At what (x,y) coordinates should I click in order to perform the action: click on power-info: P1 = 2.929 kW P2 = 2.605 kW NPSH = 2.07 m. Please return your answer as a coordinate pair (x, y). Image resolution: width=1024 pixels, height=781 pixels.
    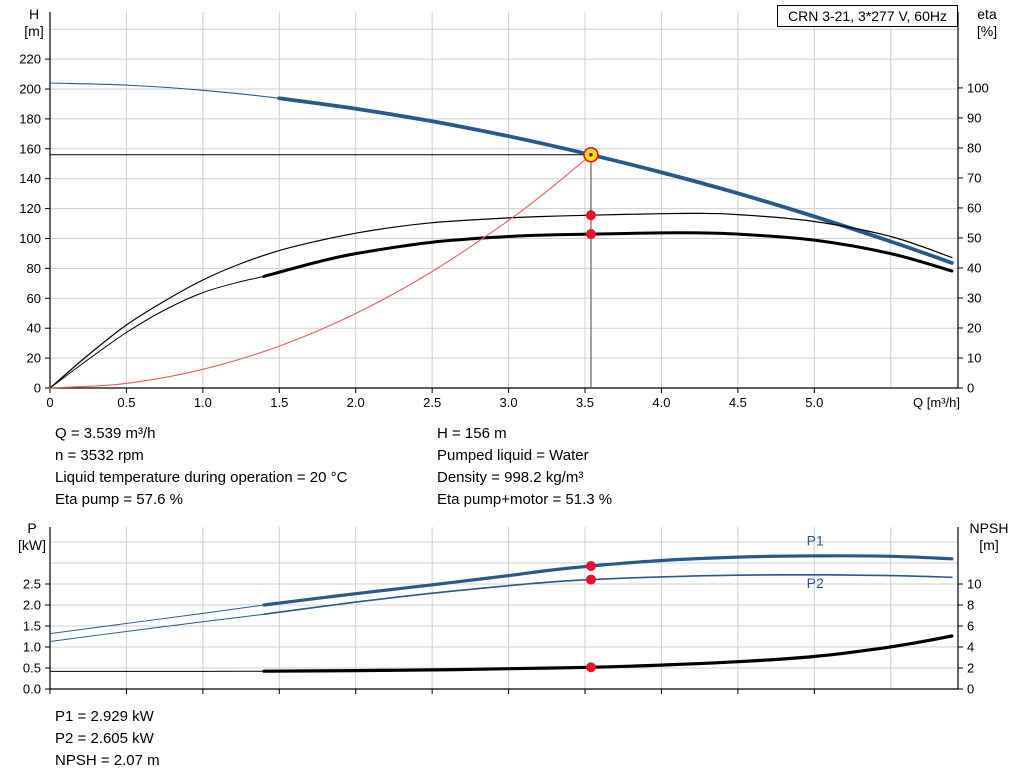
    Looking at the image, I should click on (107, 739).